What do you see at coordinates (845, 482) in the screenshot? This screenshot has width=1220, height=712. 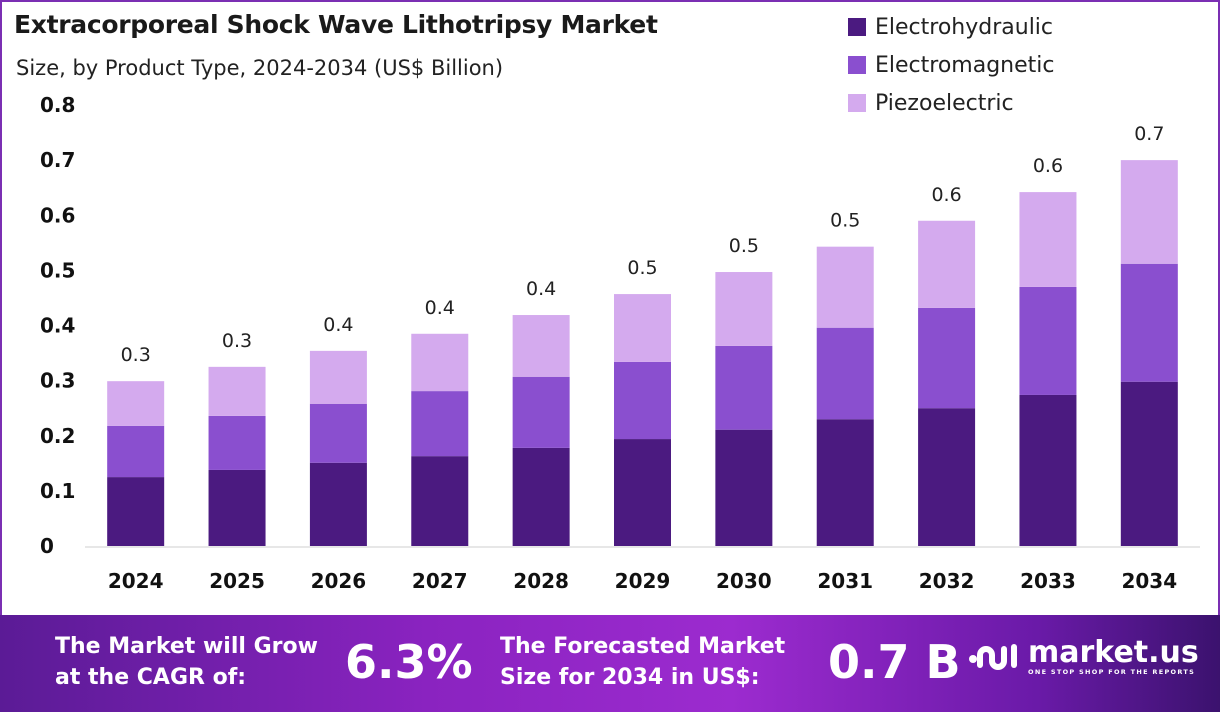 I see `bar-segment-electrohydraulic-2031` at bounding box center [845, 482].